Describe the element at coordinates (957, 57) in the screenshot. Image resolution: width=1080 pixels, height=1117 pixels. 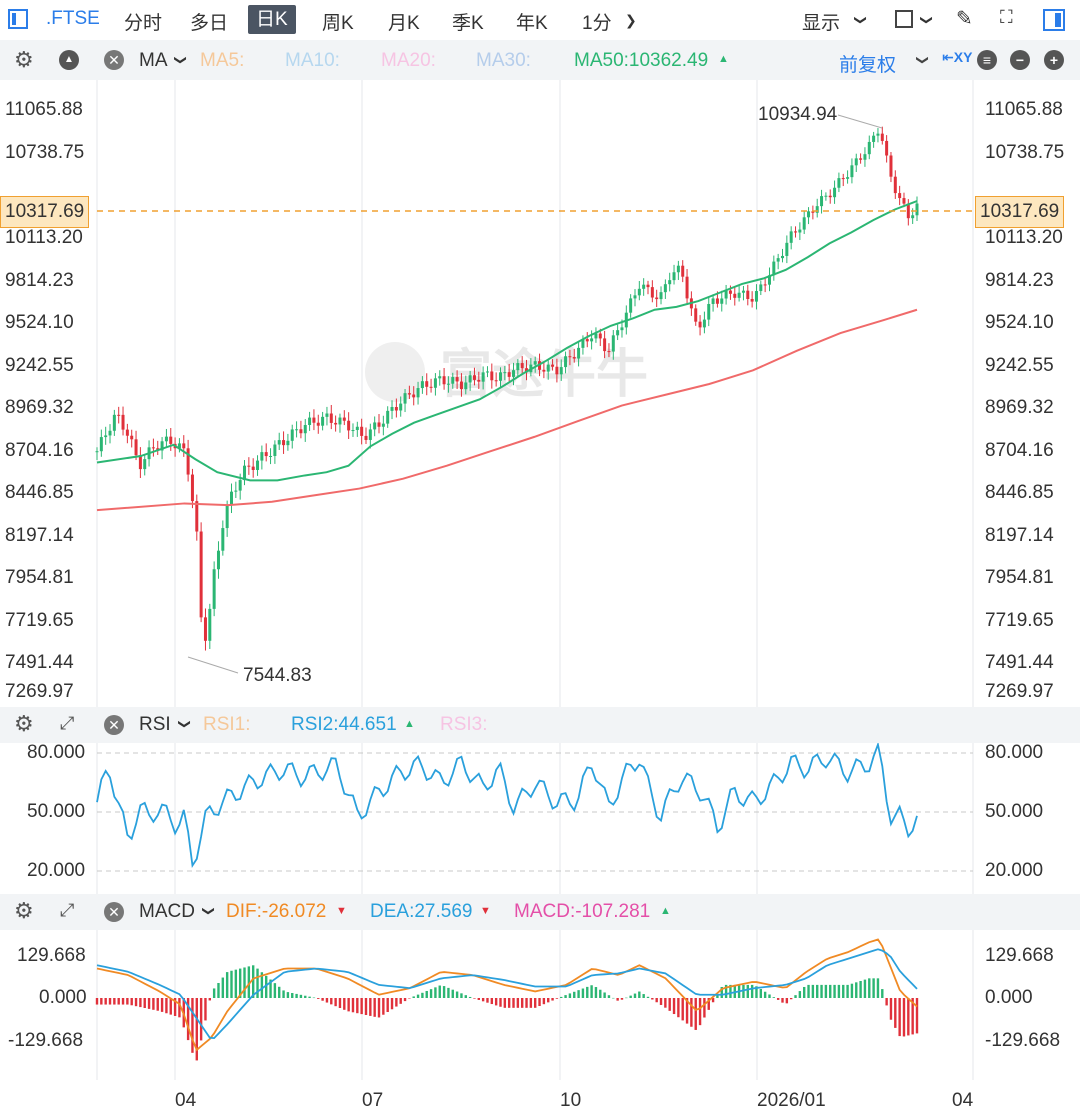
I see `xy-scale-icon: ⇤XY` at that location.